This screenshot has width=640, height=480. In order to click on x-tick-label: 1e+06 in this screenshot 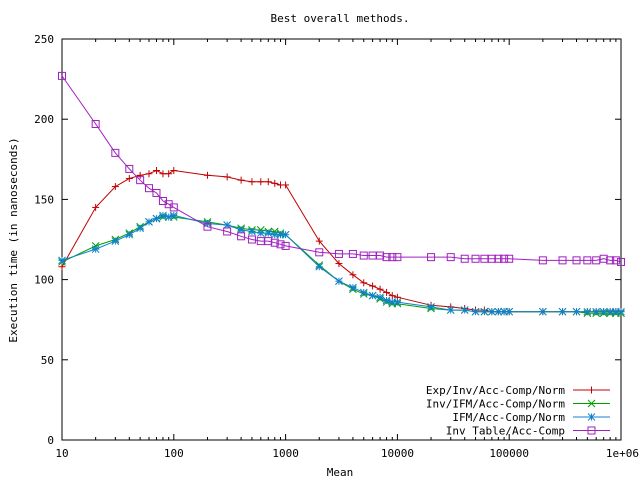, I will do `click(622, 453)`.